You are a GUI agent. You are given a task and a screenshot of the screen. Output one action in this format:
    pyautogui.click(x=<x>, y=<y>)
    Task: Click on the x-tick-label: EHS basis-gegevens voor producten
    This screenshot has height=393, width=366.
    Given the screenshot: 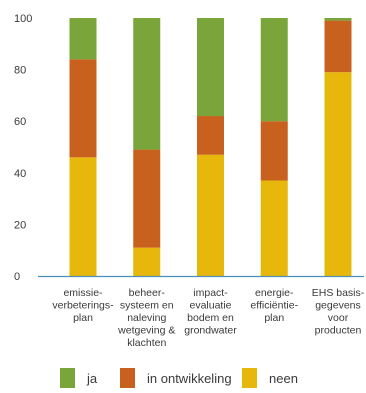 What is the action you would take?
    pyautogui.click(x=338, y=312)
    